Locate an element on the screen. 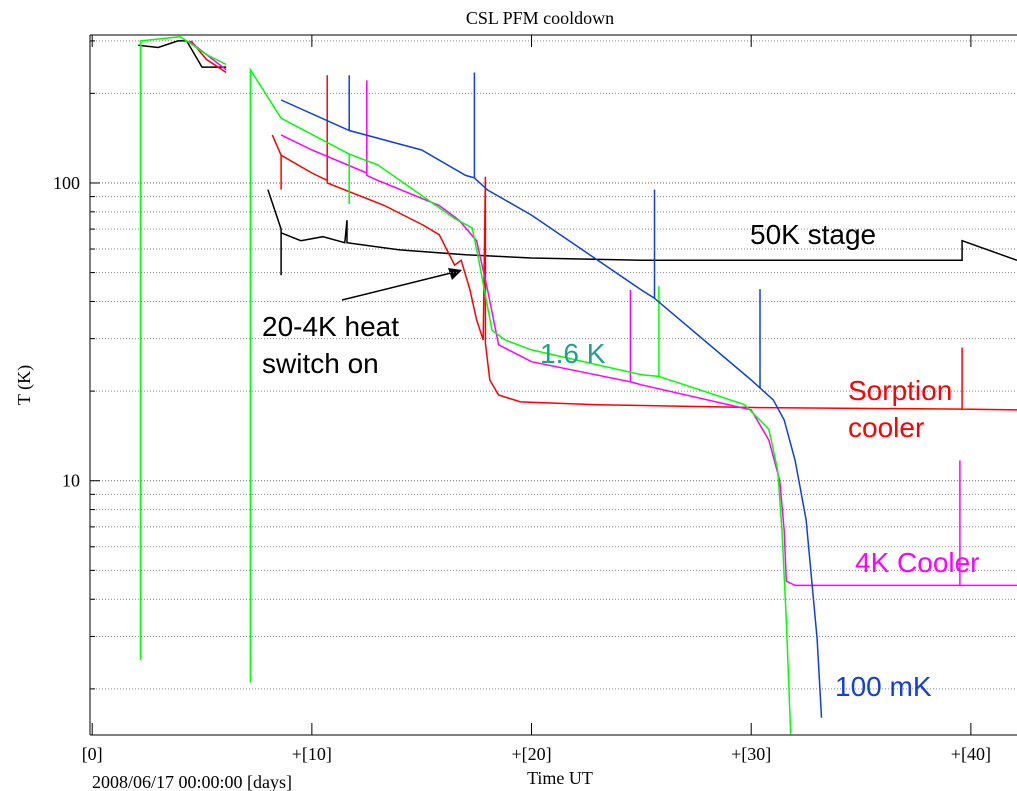 This screenshot has height=791, width=1017. x-axis-label: Time UT is located at coordinates (560, 778).